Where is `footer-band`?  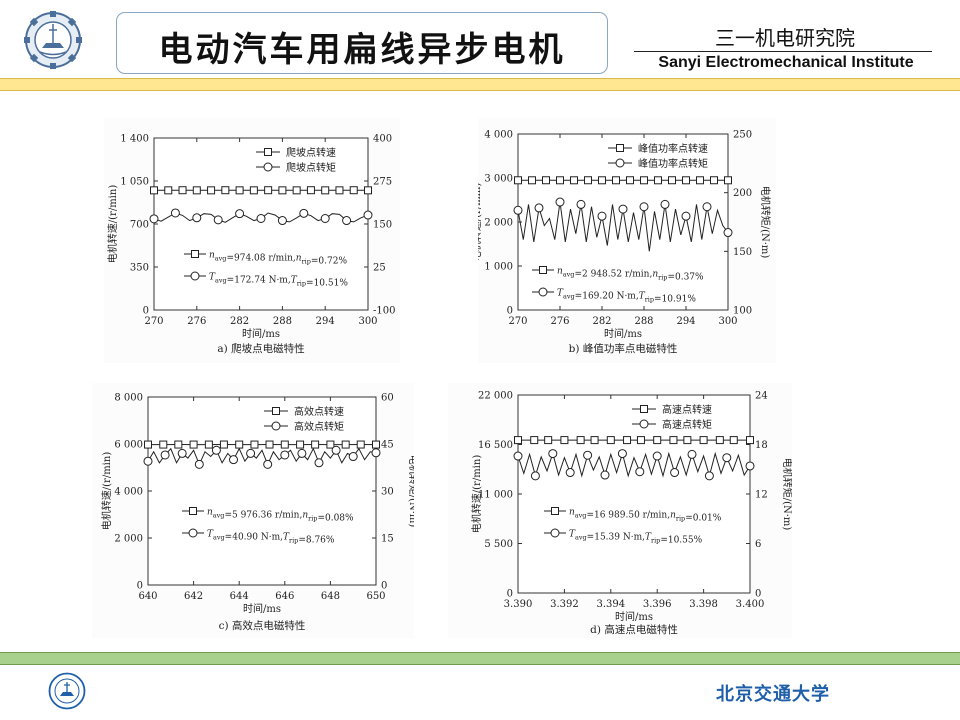 footer-band is located at coordinates (480, 658).